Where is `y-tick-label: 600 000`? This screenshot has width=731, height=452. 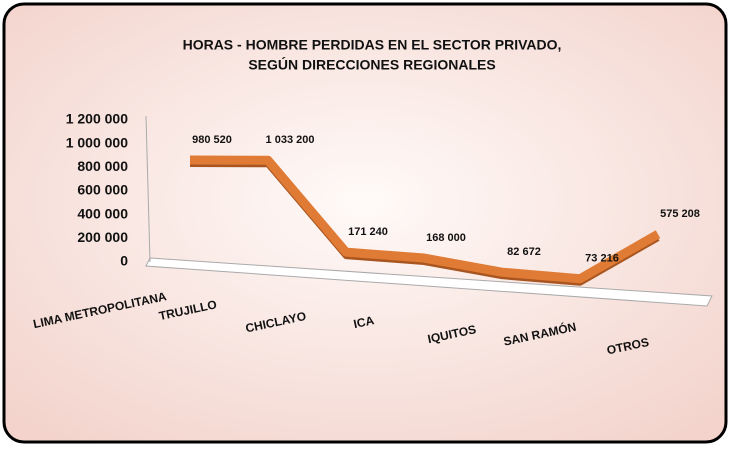
y-tick-label: 600 000 is located at coordinates (102, 190).